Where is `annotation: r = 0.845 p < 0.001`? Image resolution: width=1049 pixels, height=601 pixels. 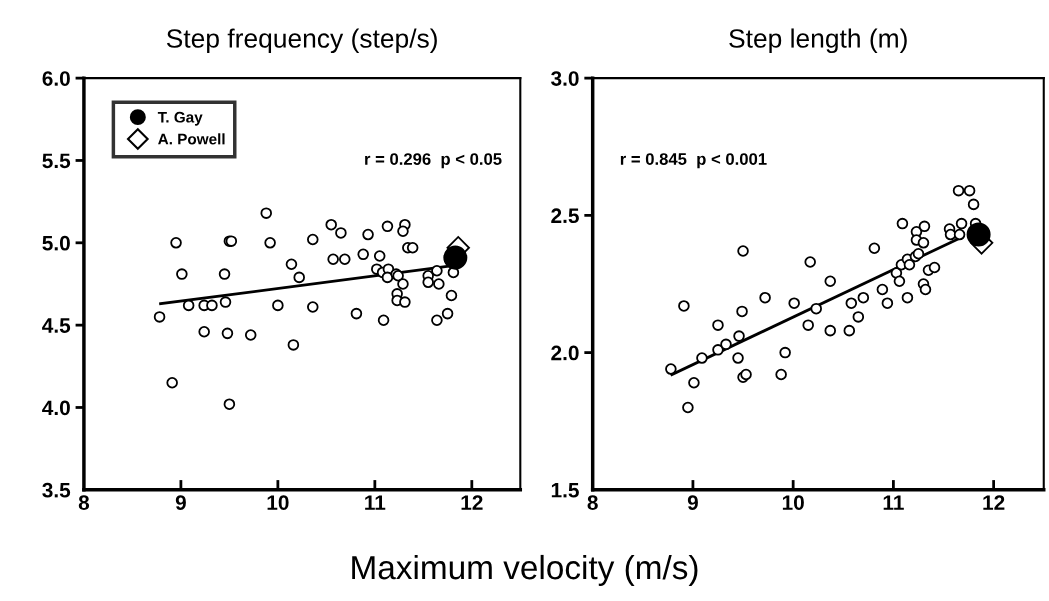
annotation: r = 0.845 p < 0.001 is located at coordinates (693, 161).